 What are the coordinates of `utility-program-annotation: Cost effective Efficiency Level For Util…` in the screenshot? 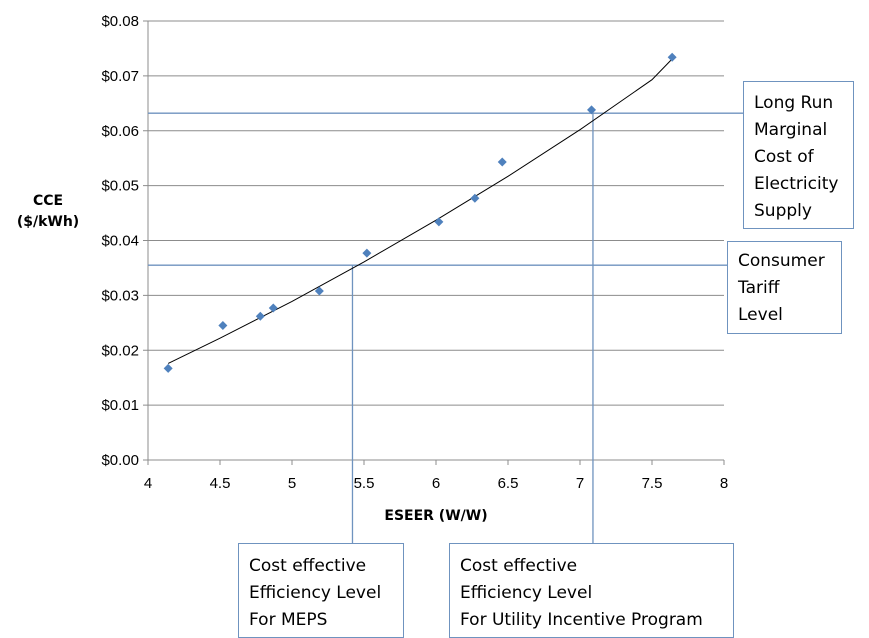 It's located at (591, 590).